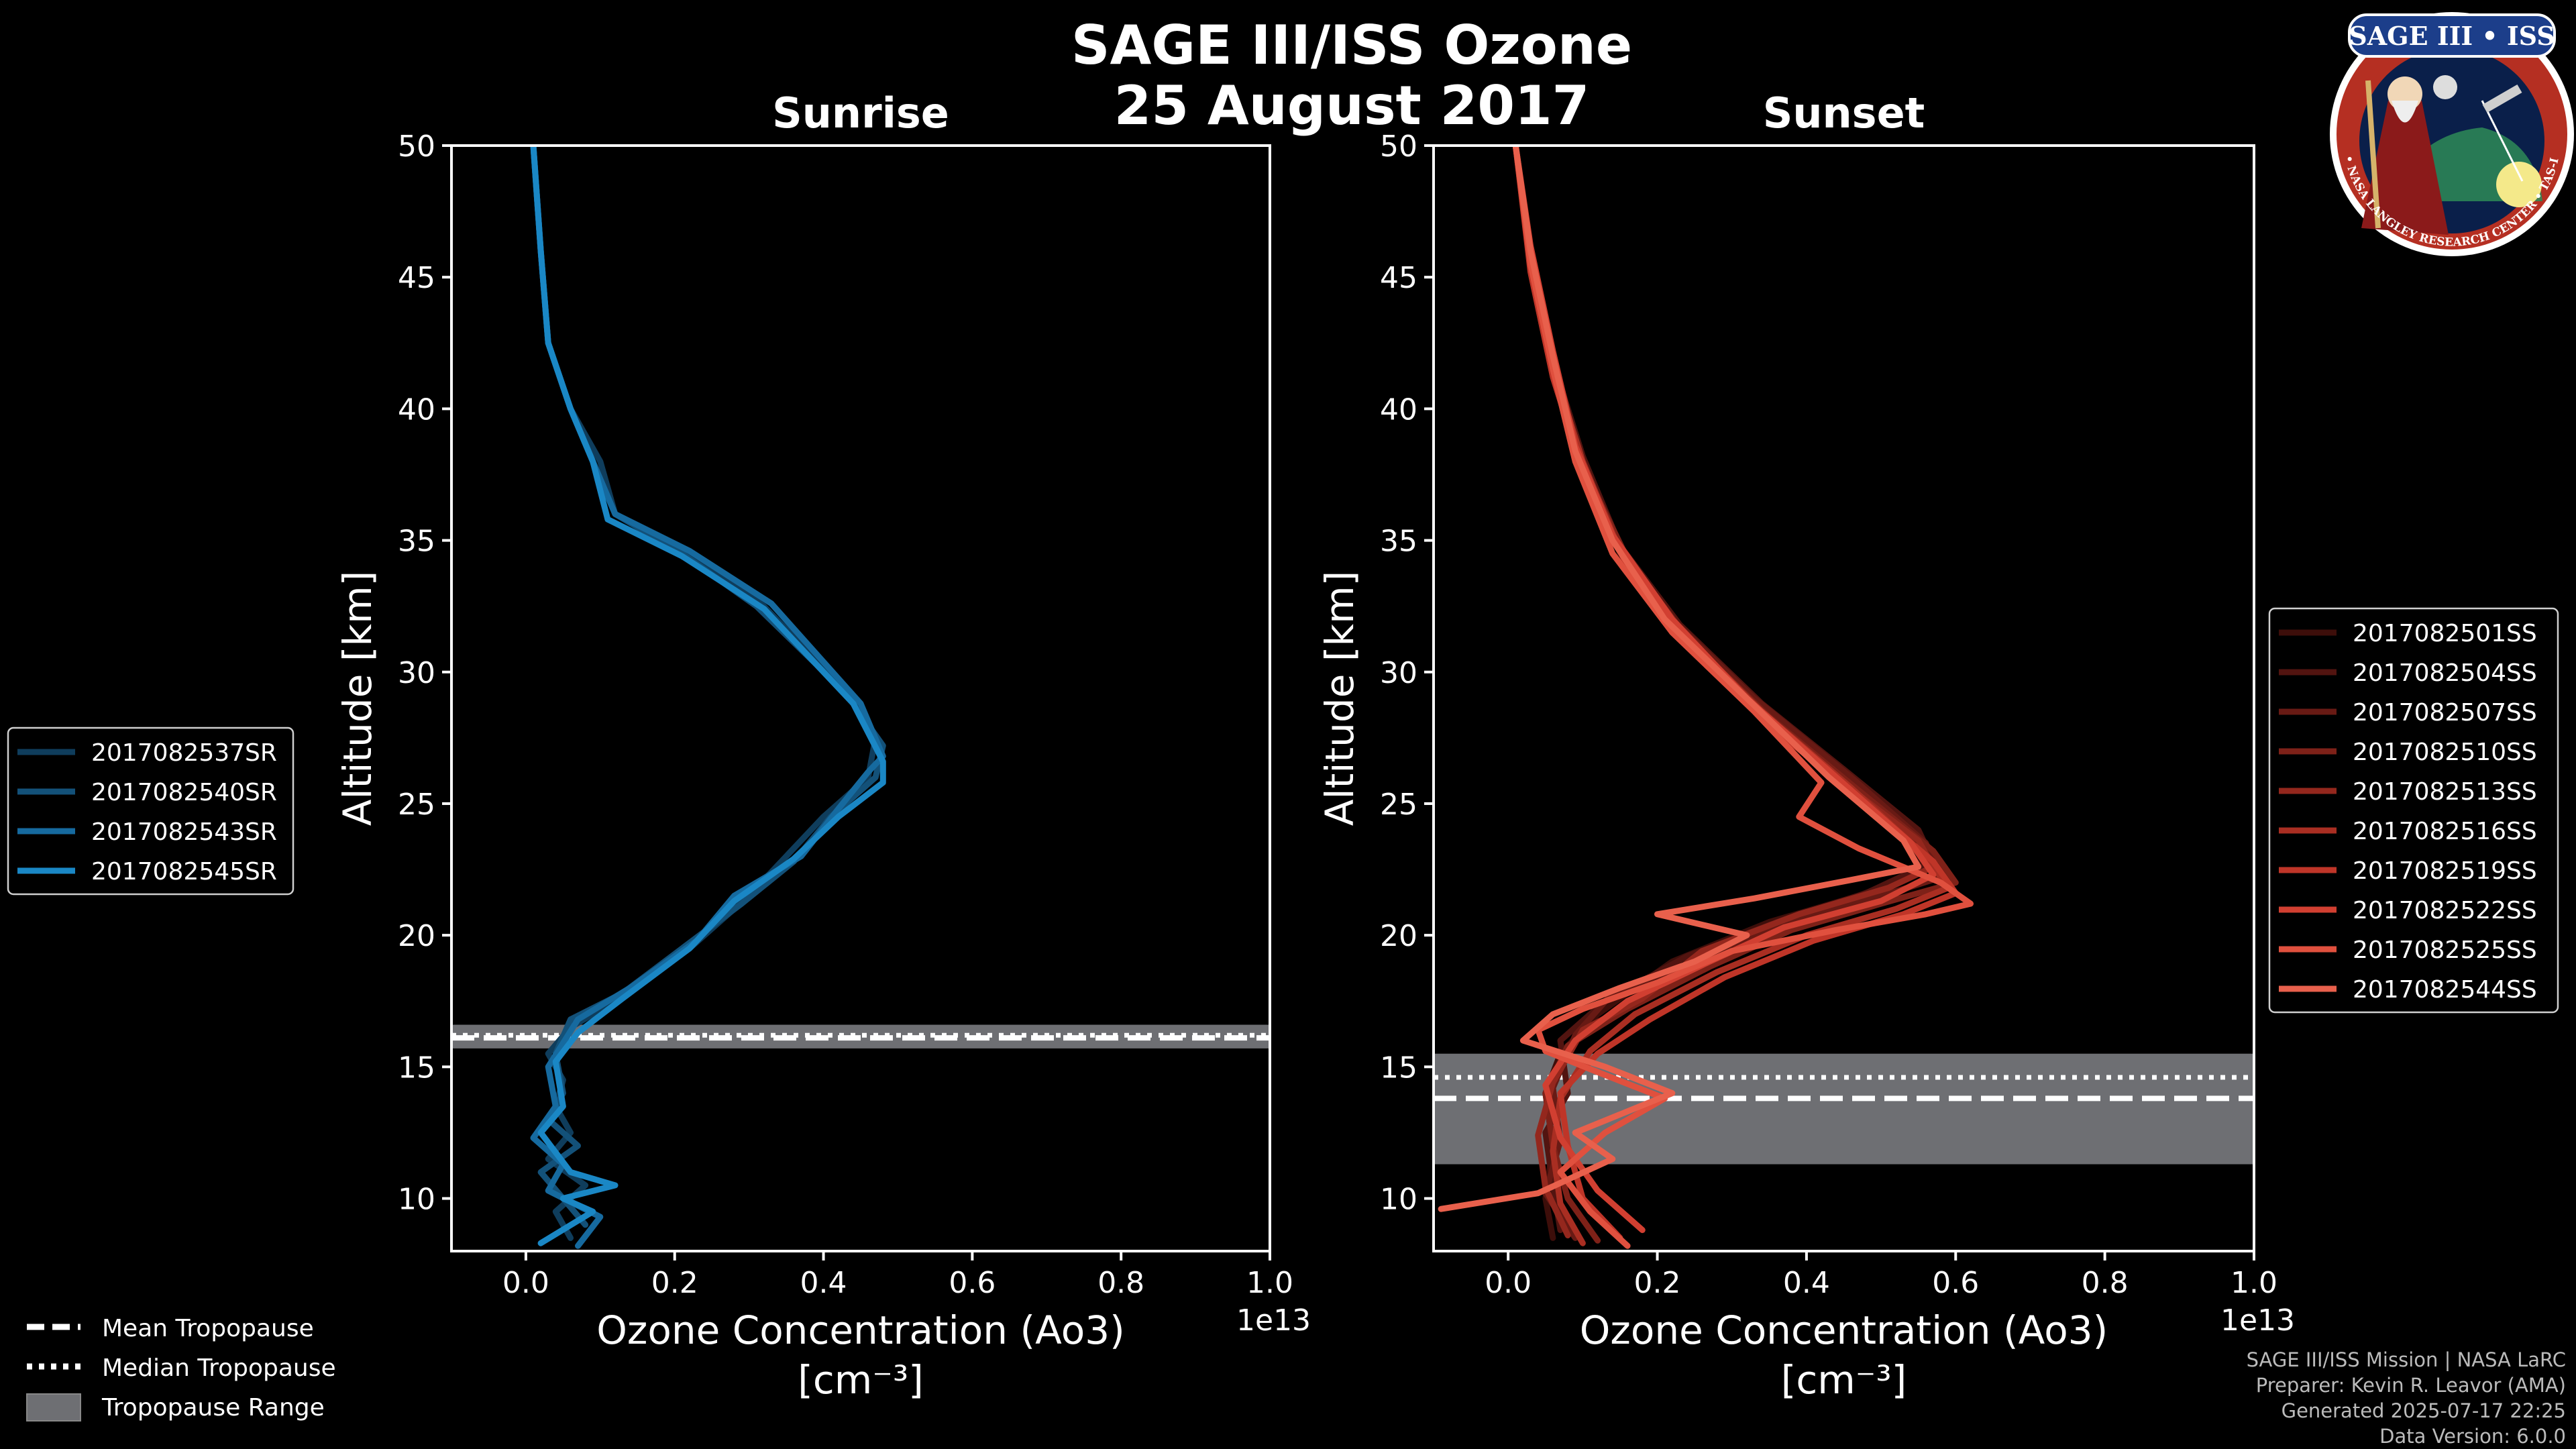 This screenshot has height=1449, width=2576. Describe the element at coordinates (2445, 633) in the screenshot. I see `legend-label-2017082501SS: 2017082501SS` at that location.